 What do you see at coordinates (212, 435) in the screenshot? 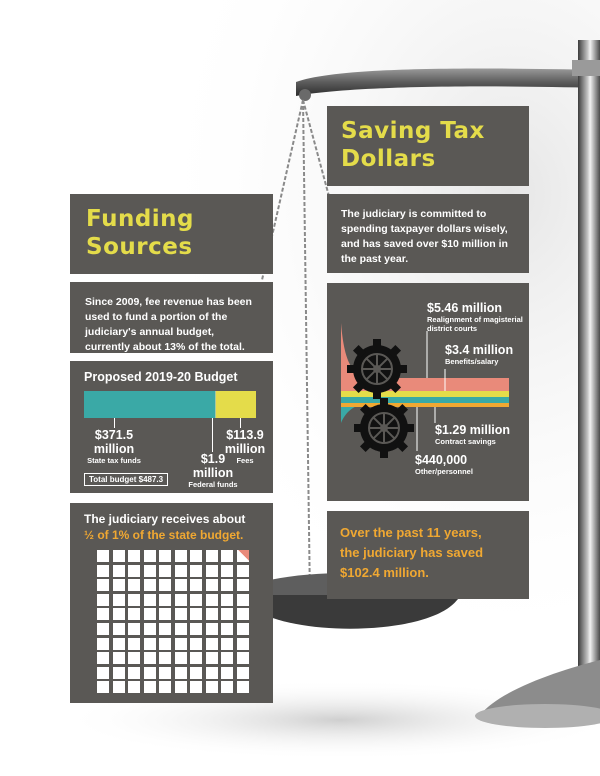
I see `federal-leader-line` at bounding box center [212, 435].